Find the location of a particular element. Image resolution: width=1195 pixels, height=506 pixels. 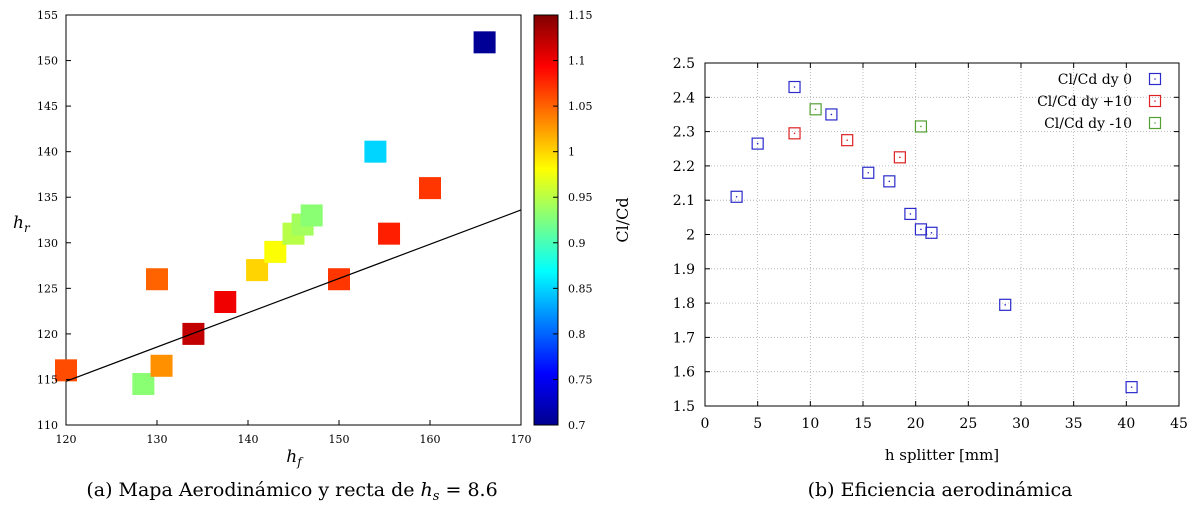

y-tick-label: 115 is located at coordinates (47, 379).